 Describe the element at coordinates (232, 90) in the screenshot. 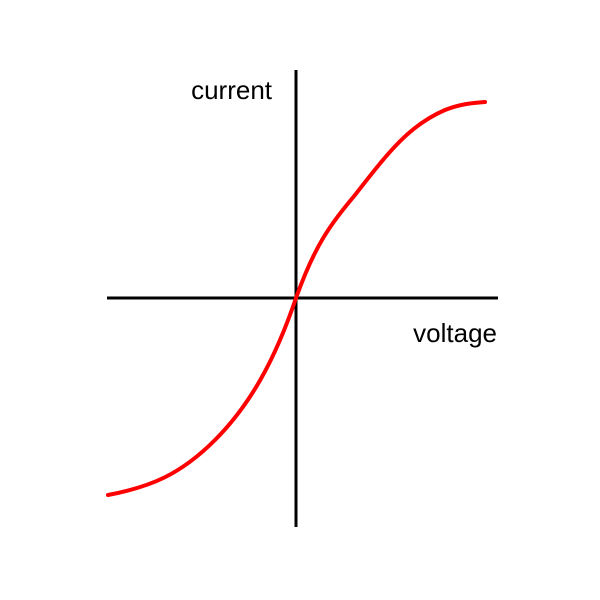

I see `y-axis-label: current` at that location.